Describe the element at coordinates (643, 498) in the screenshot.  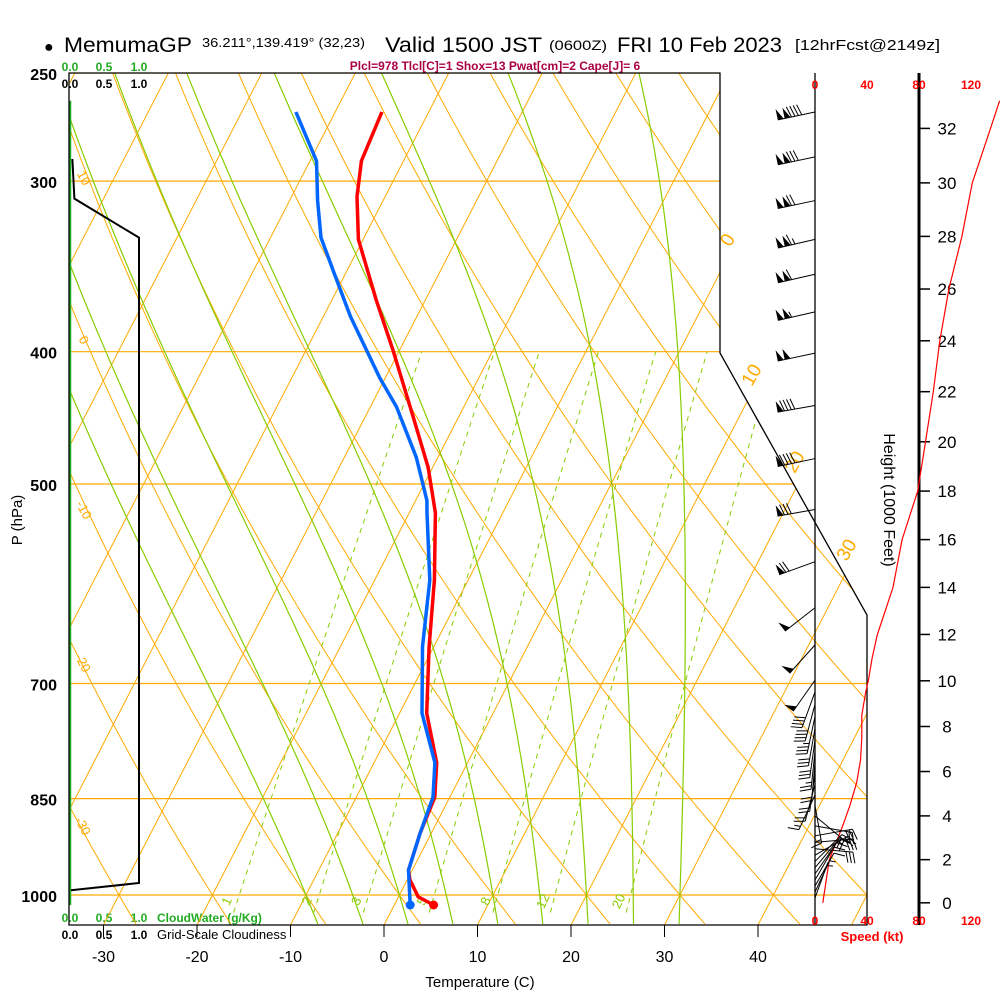
I see `moist-adiabat-line` at that location.